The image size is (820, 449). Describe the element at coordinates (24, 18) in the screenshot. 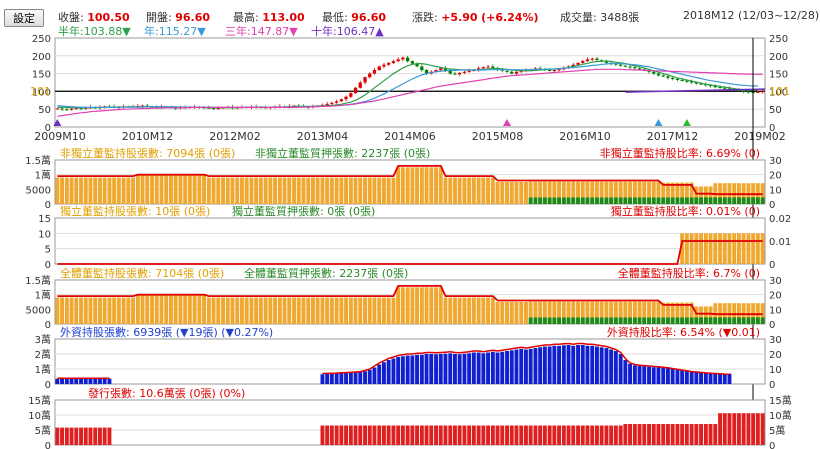

I see `settings-button: 設定` at that location.